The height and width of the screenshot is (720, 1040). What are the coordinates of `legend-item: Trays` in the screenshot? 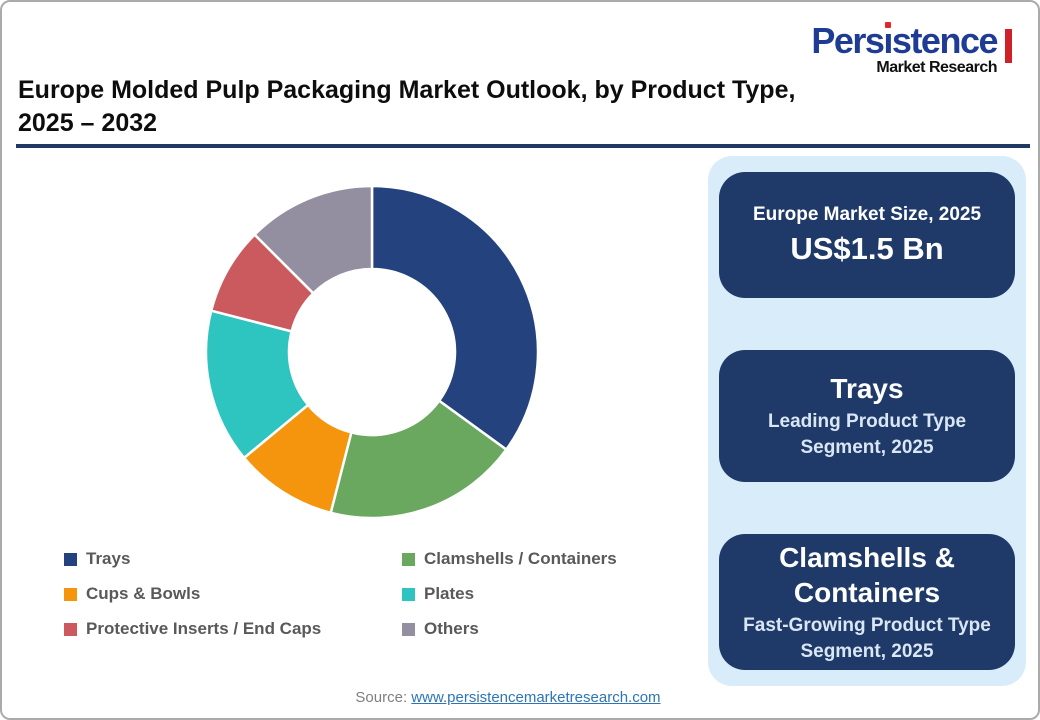 It's located at (233, 559).